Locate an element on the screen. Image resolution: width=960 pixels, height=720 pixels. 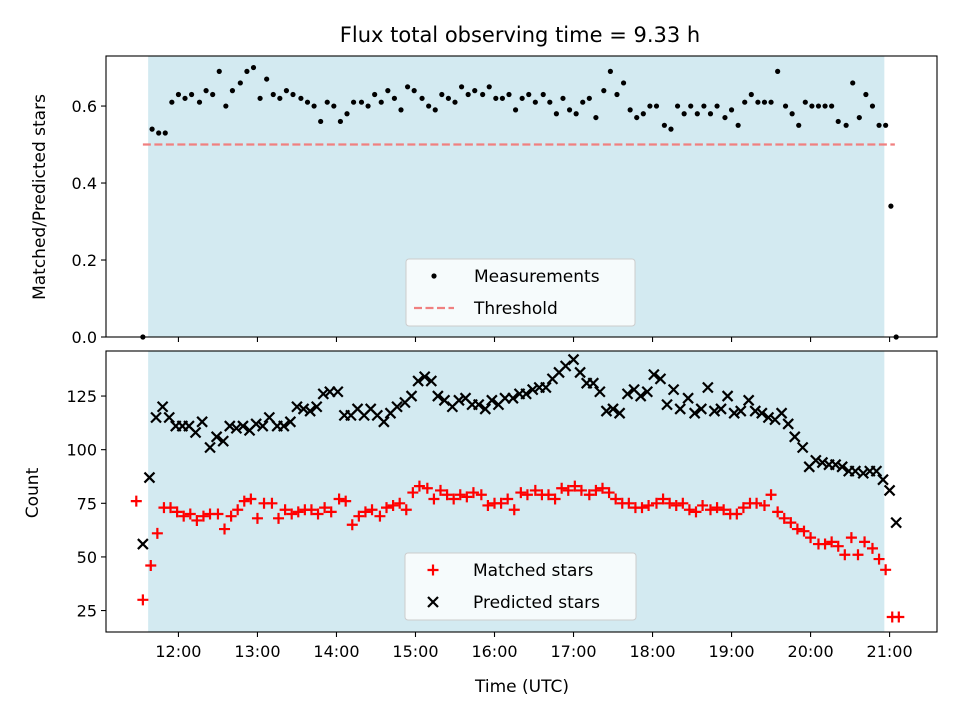
y-tick-label: 0.6 is located at coordinates (84, 106).